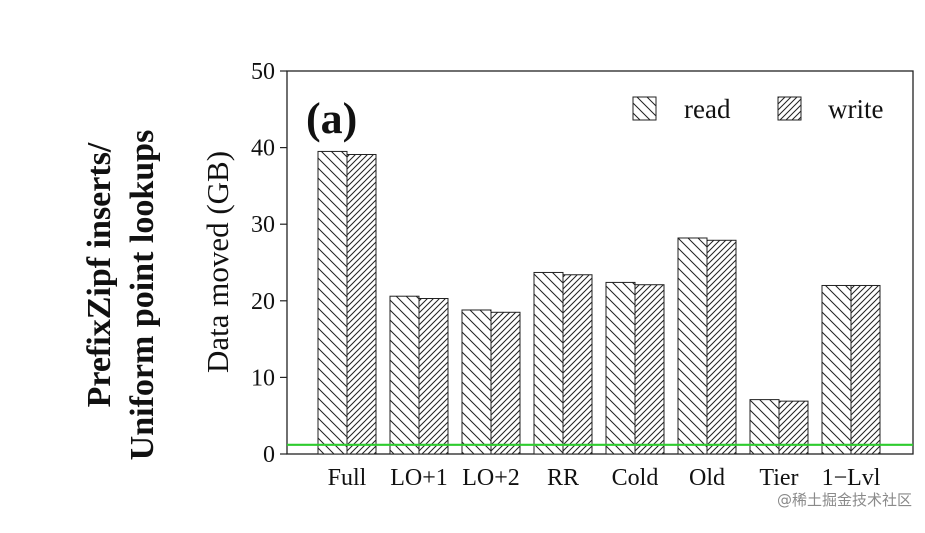  I want to click on y-tick-label: 40, so click(263, 149).